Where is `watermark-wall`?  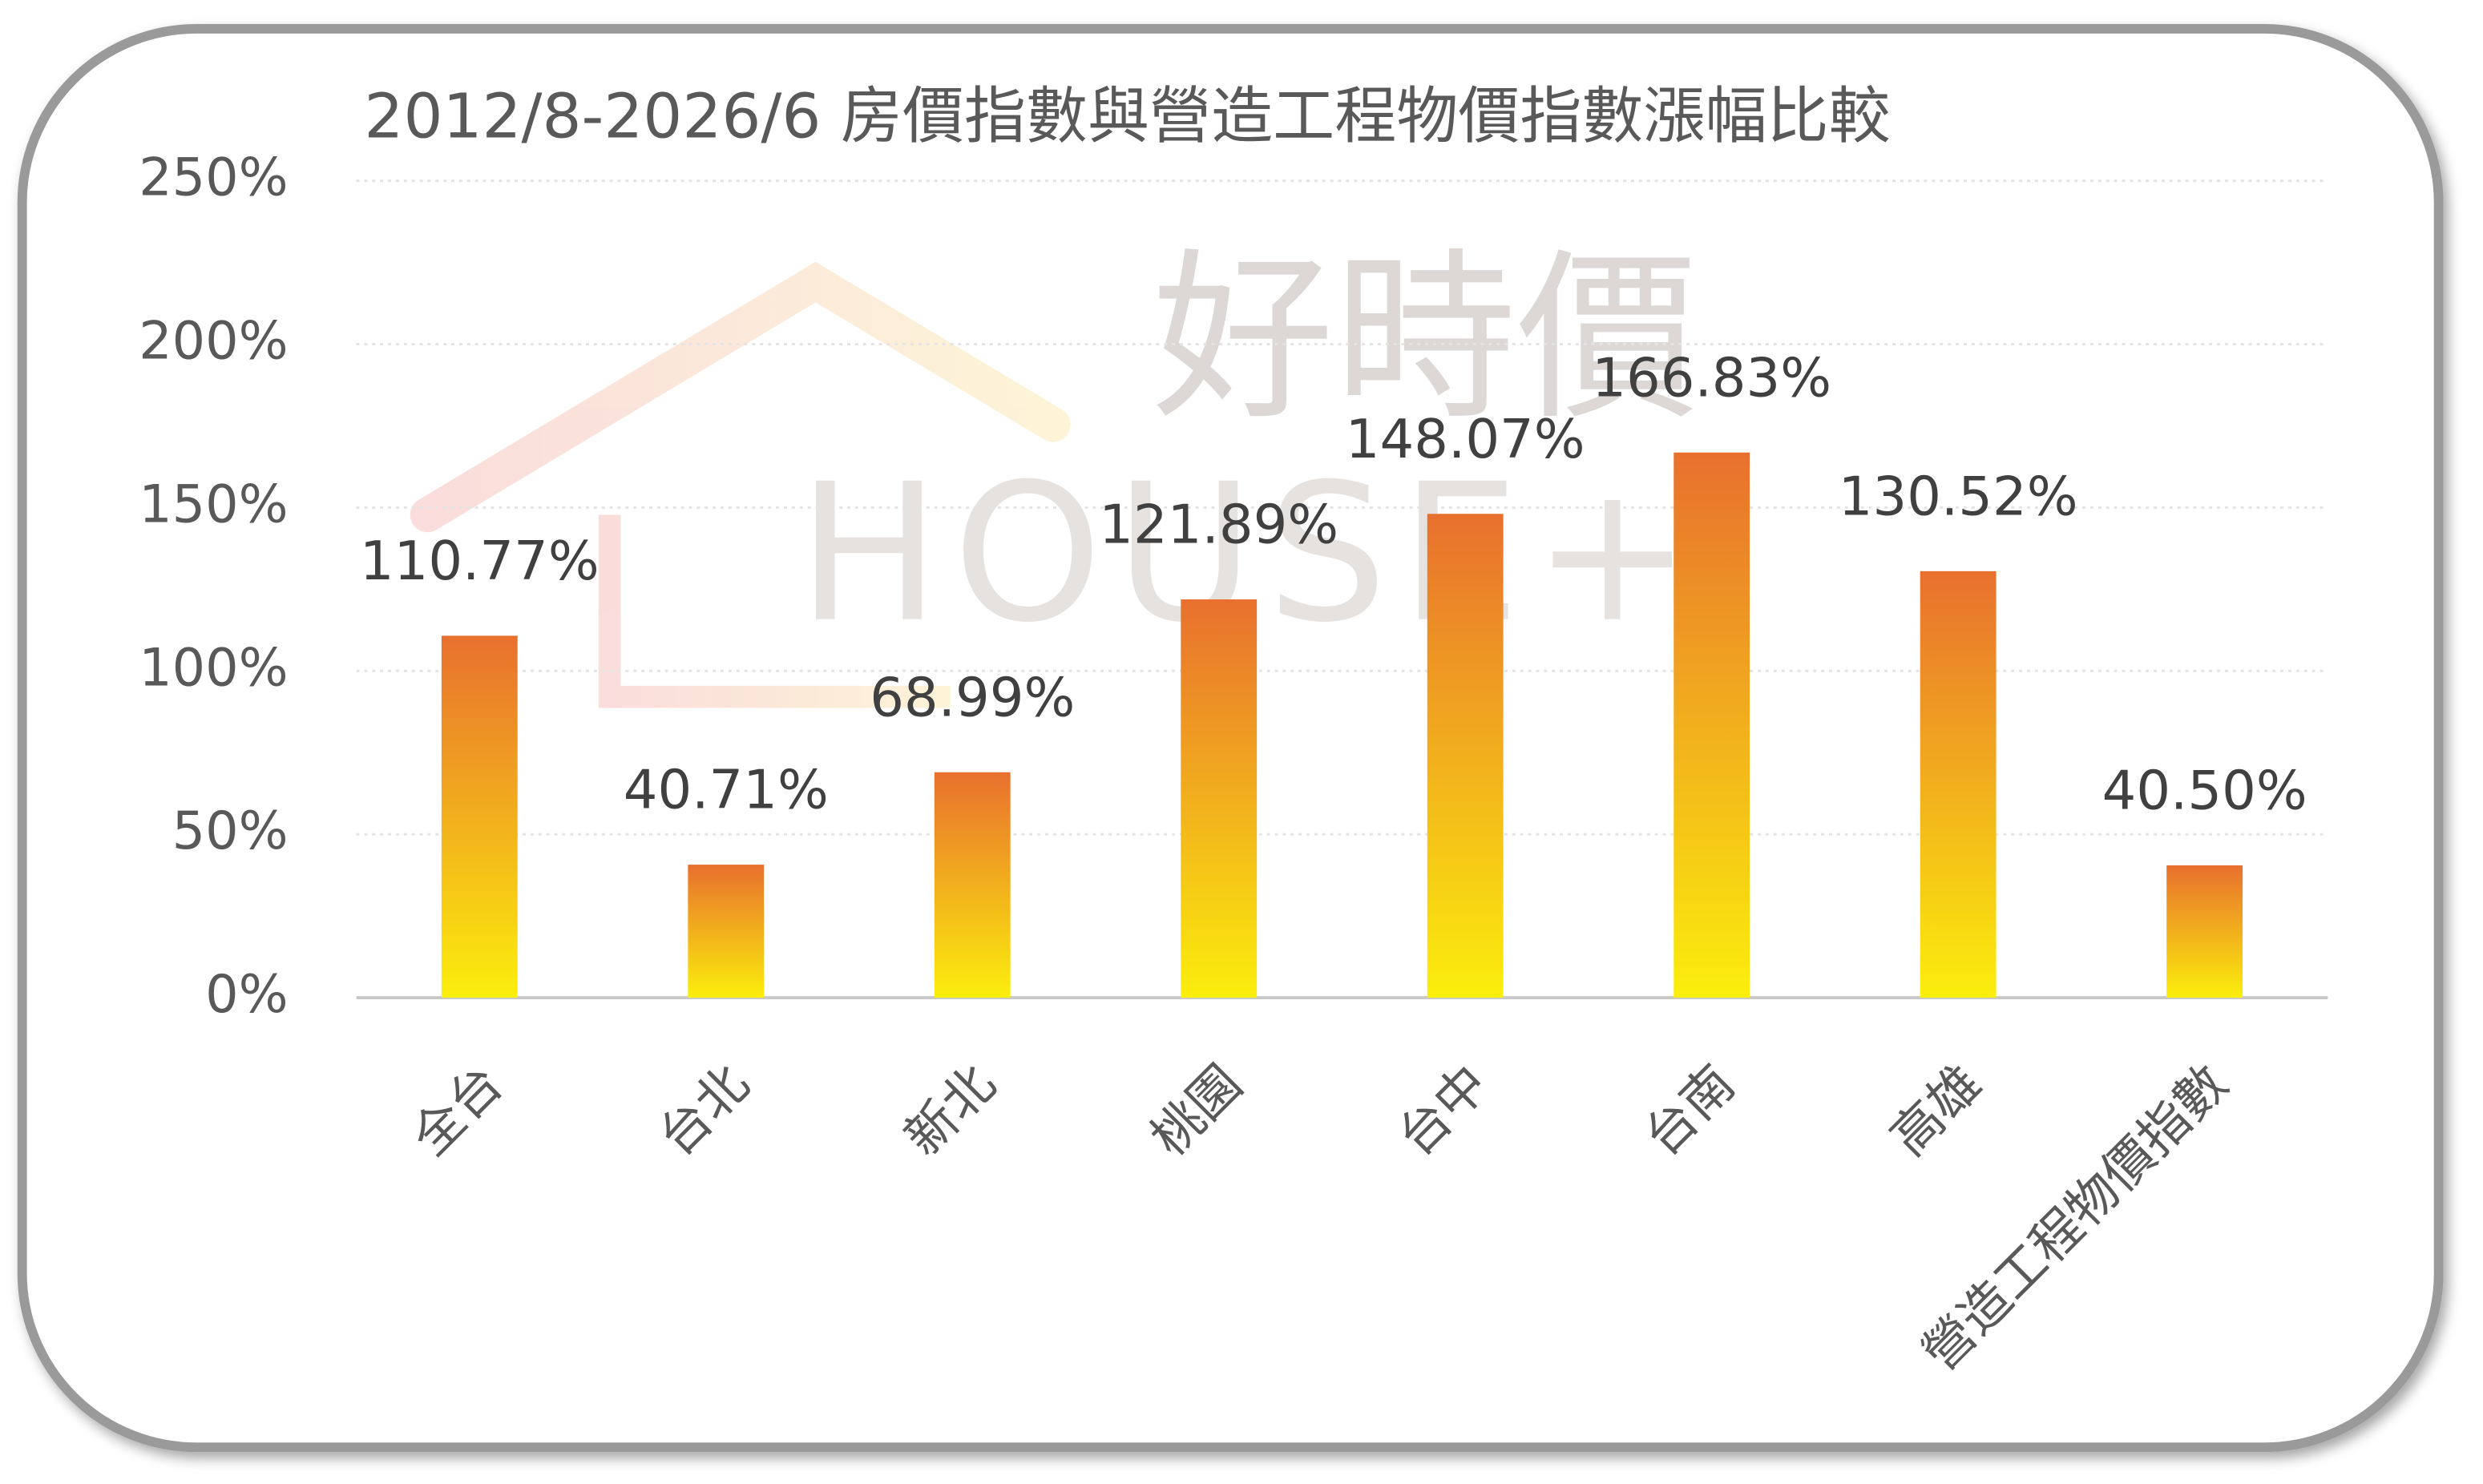 watermark-wall is located at coordinates (775, 611).